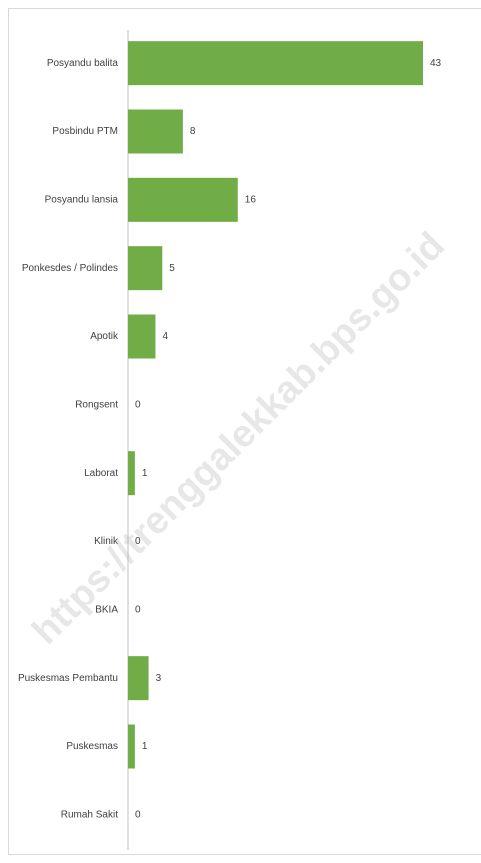 This screenshot has height=863, width=481. Describe the element at coordinates (172, 268) in the screenshot. I see `data-label: 5` at that location.